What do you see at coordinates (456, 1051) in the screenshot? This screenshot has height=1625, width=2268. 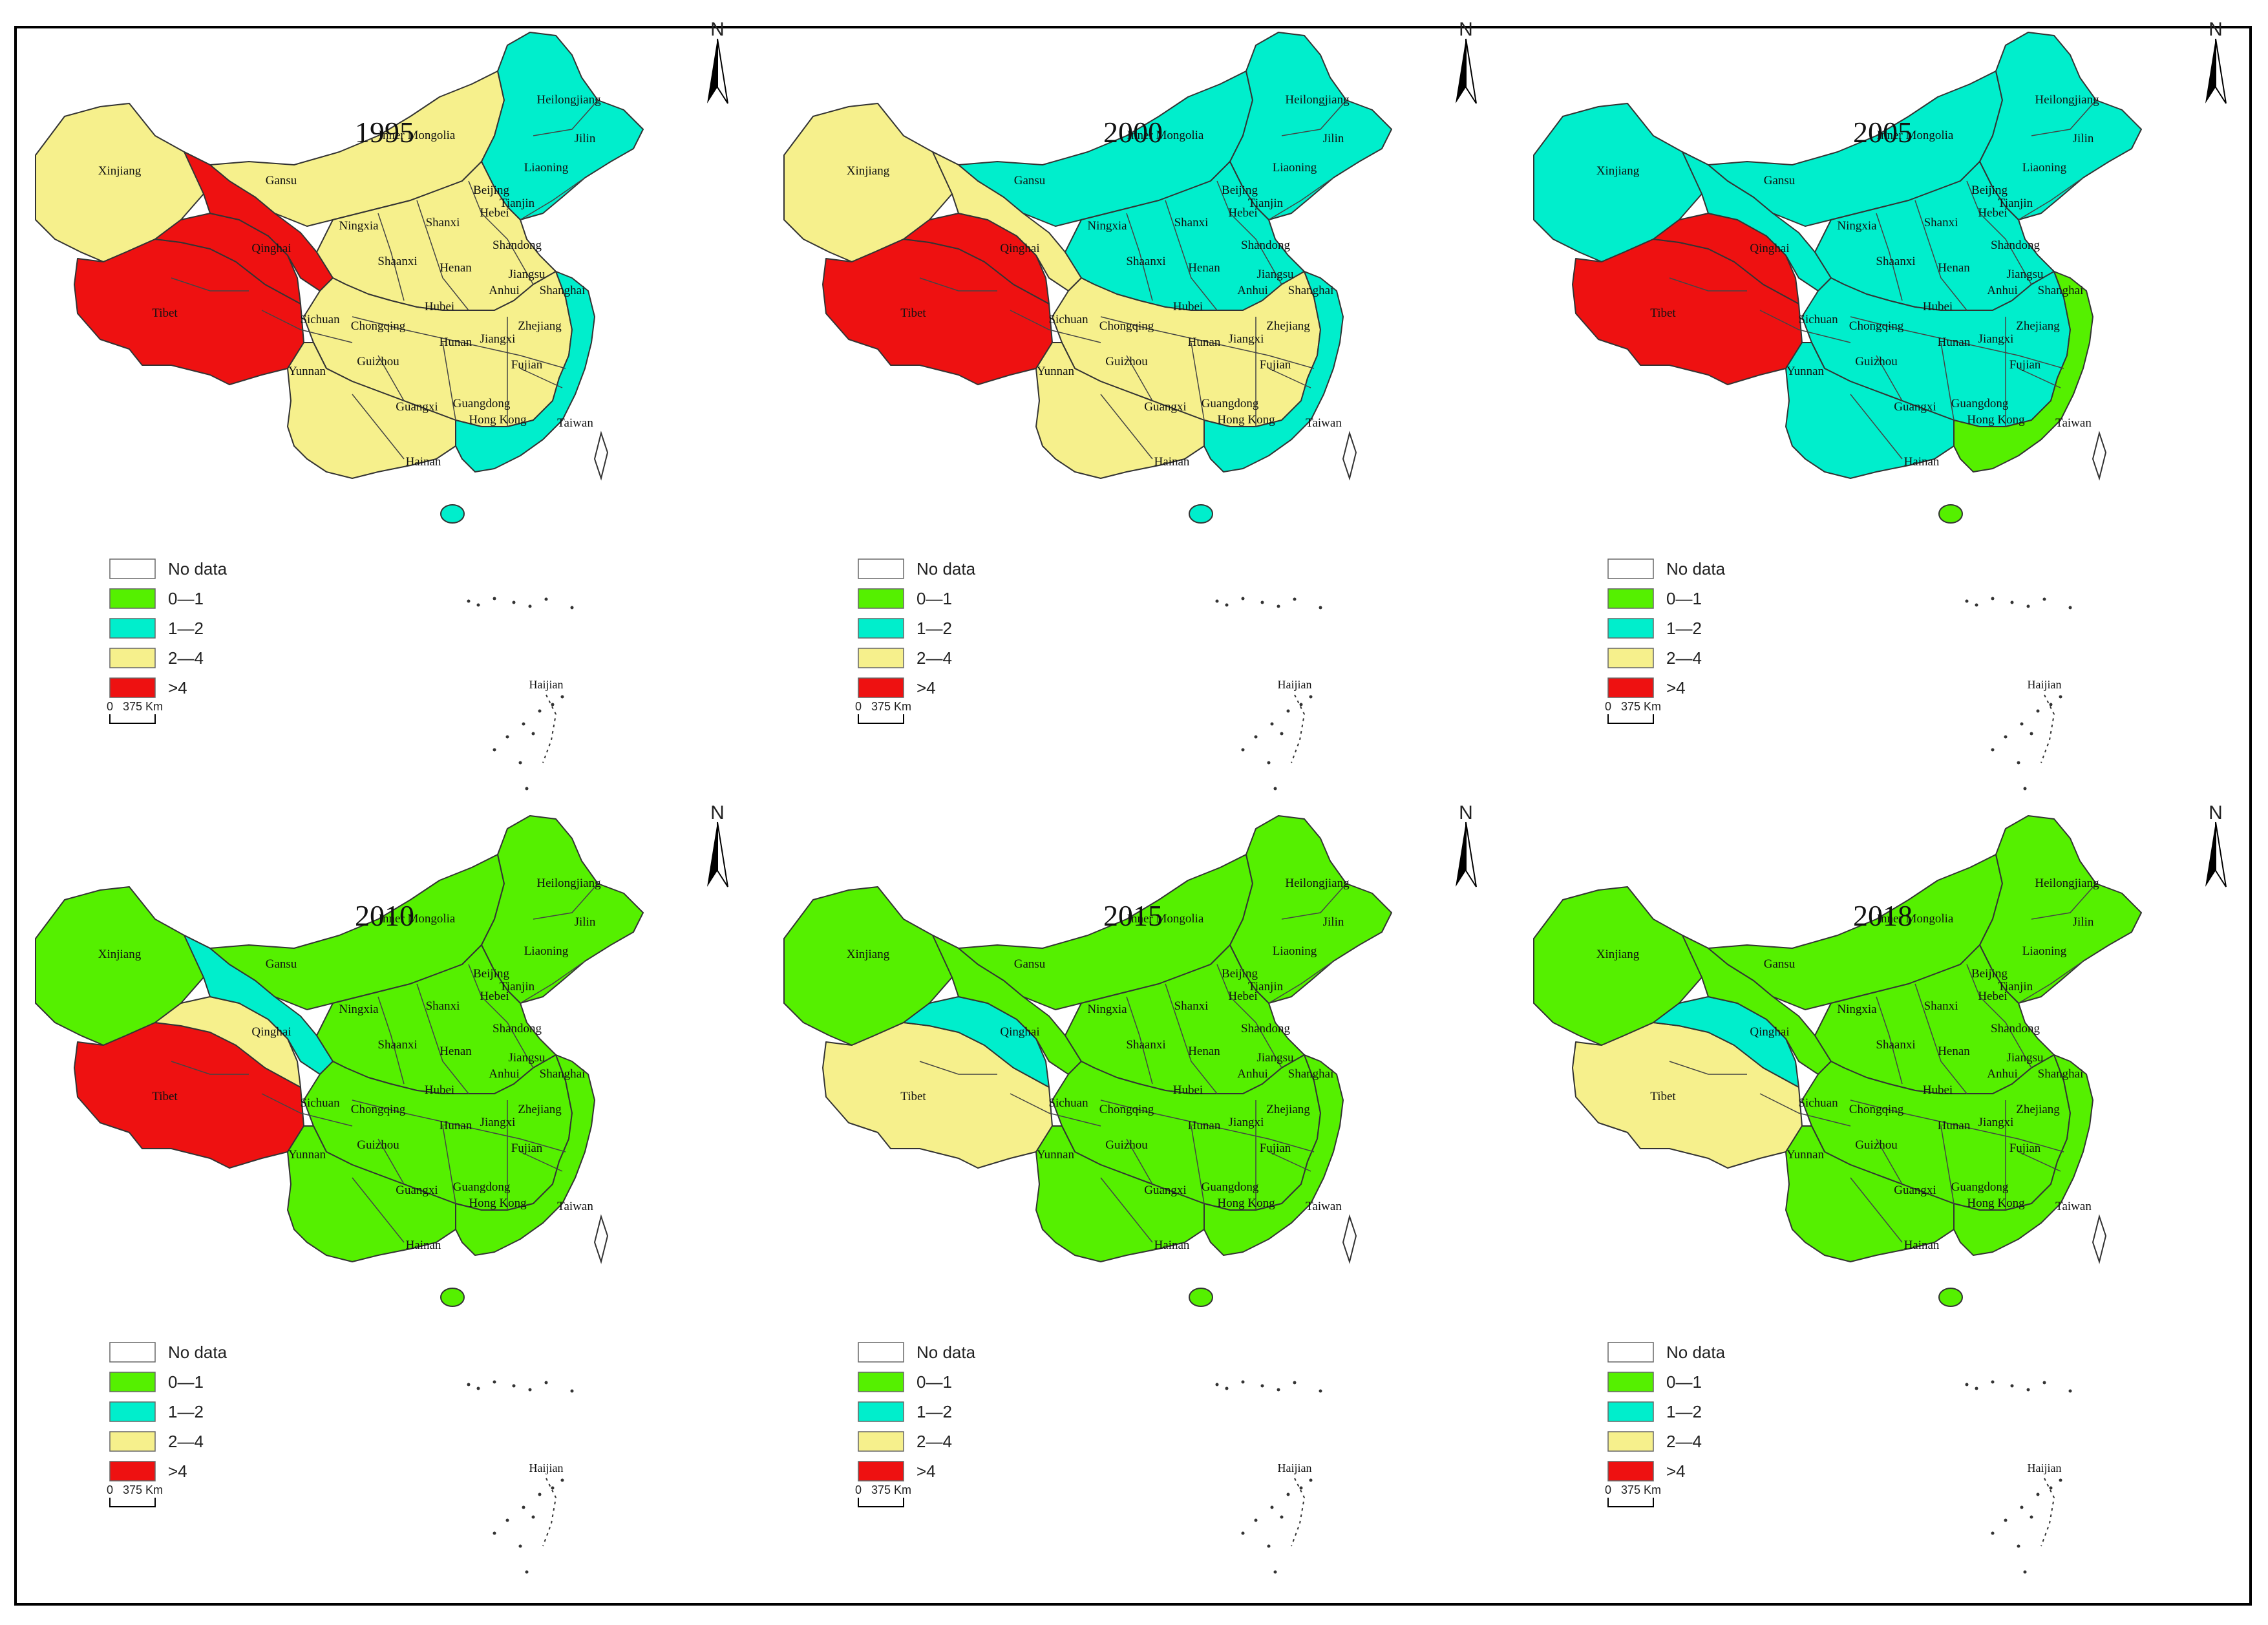 I see `province-label: Henan` at bounding box center [456, 1051].